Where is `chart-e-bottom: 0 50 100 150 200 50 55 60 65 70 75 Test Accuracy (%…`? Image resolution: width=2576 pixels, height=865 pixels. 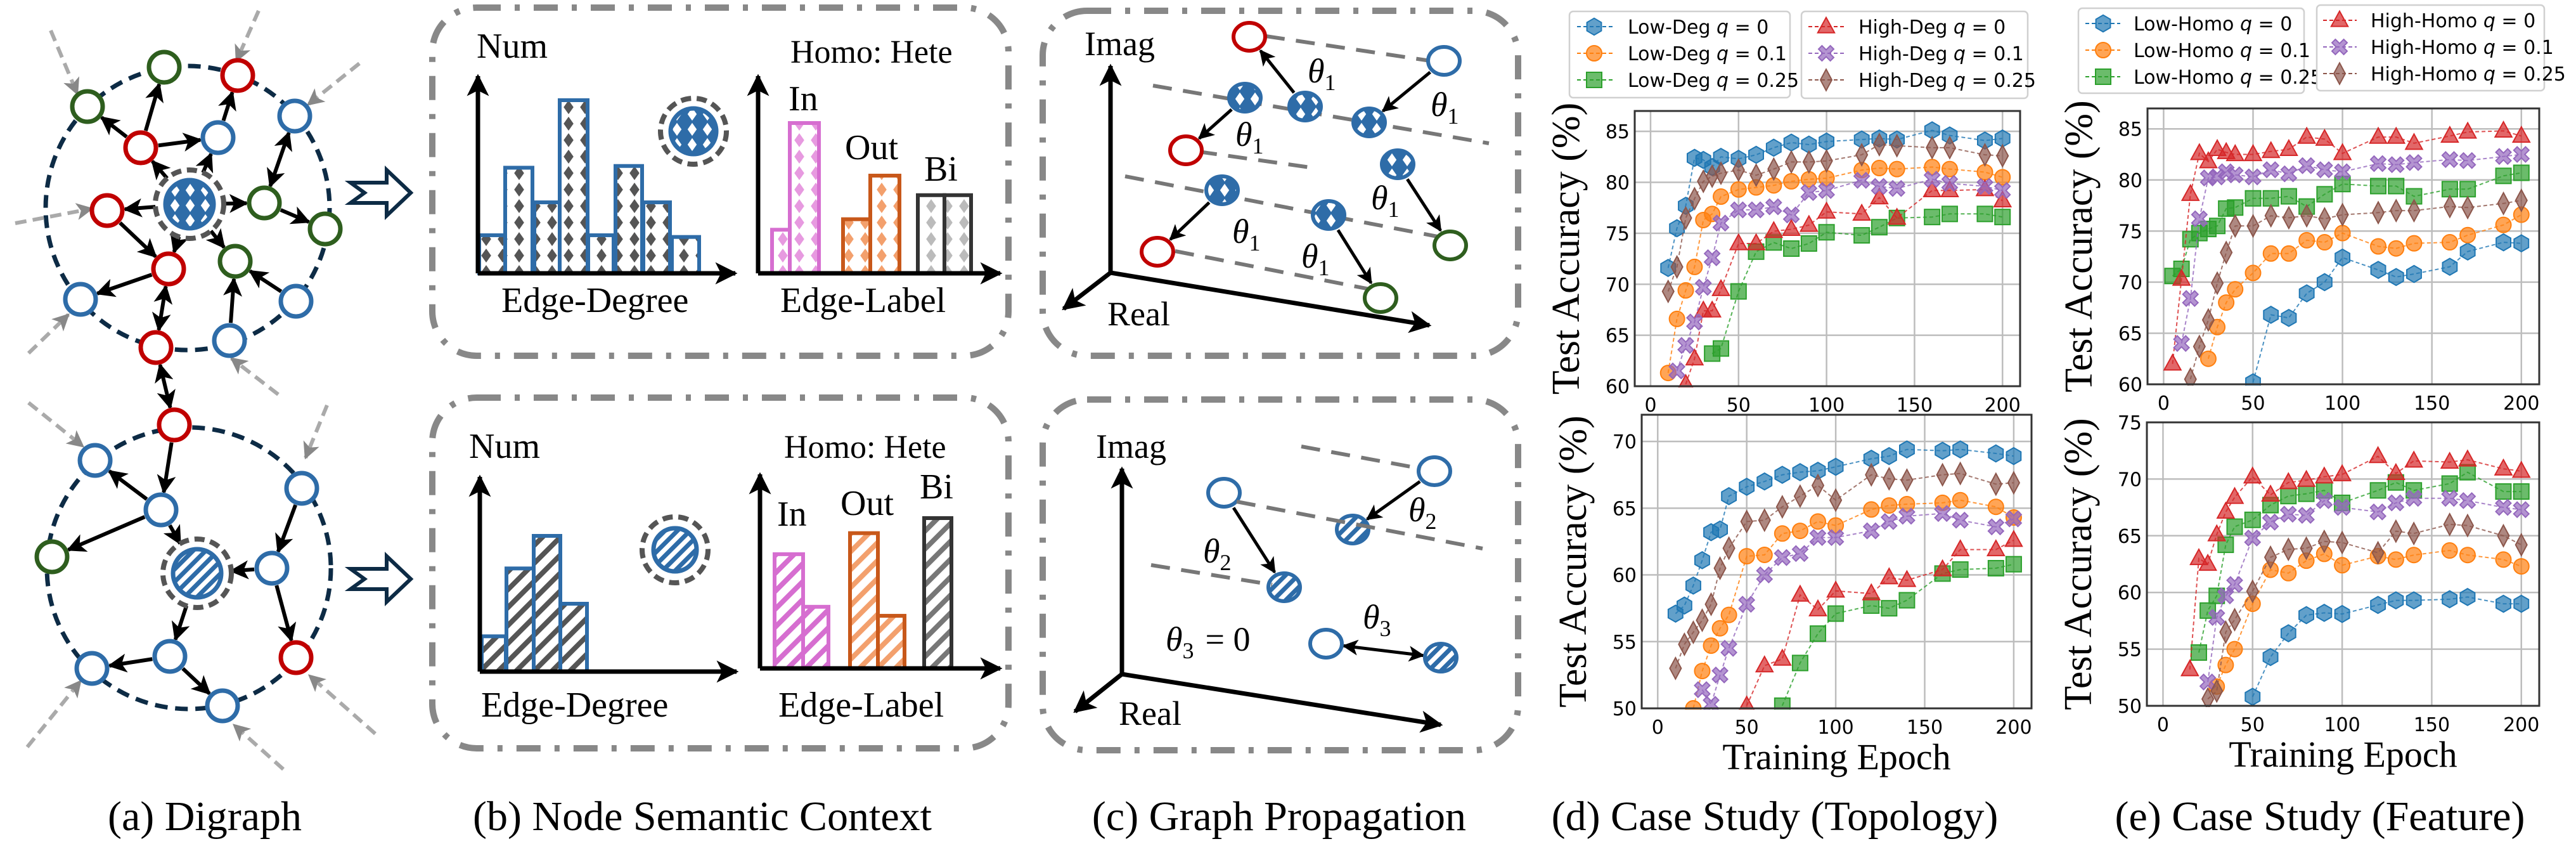 chart-e-bottom: 0 50 100 150 200 50 55 60 65 70 75 Test Accuracy (%… is located at coordinates (2299, 594).